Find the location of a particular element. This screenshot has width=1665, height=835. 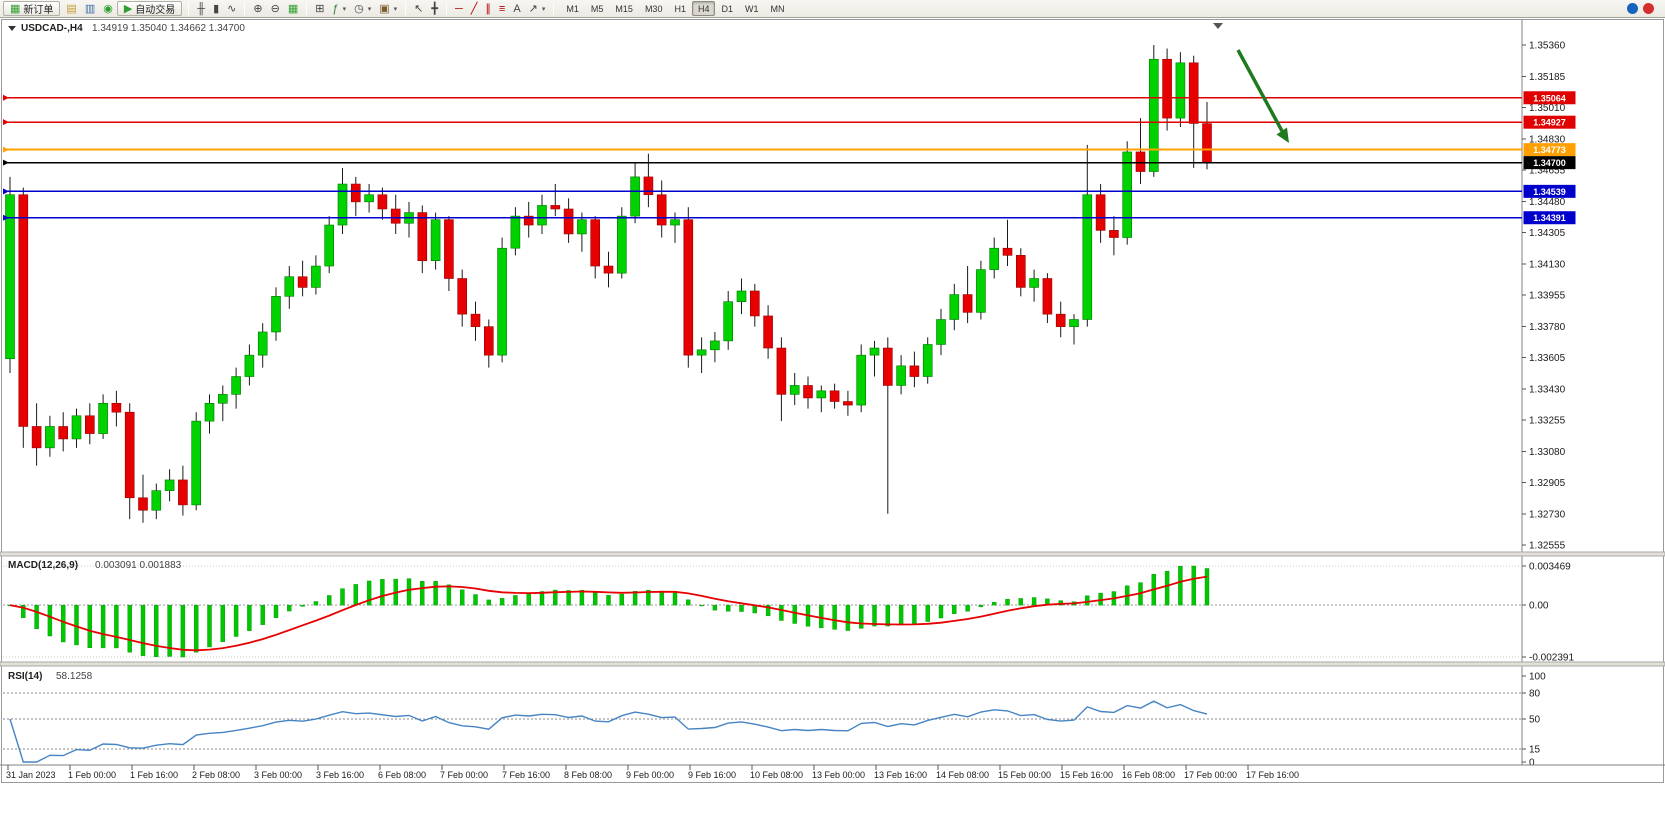

zoom-out-button: ⊖ is located at coordinates (275, 8).